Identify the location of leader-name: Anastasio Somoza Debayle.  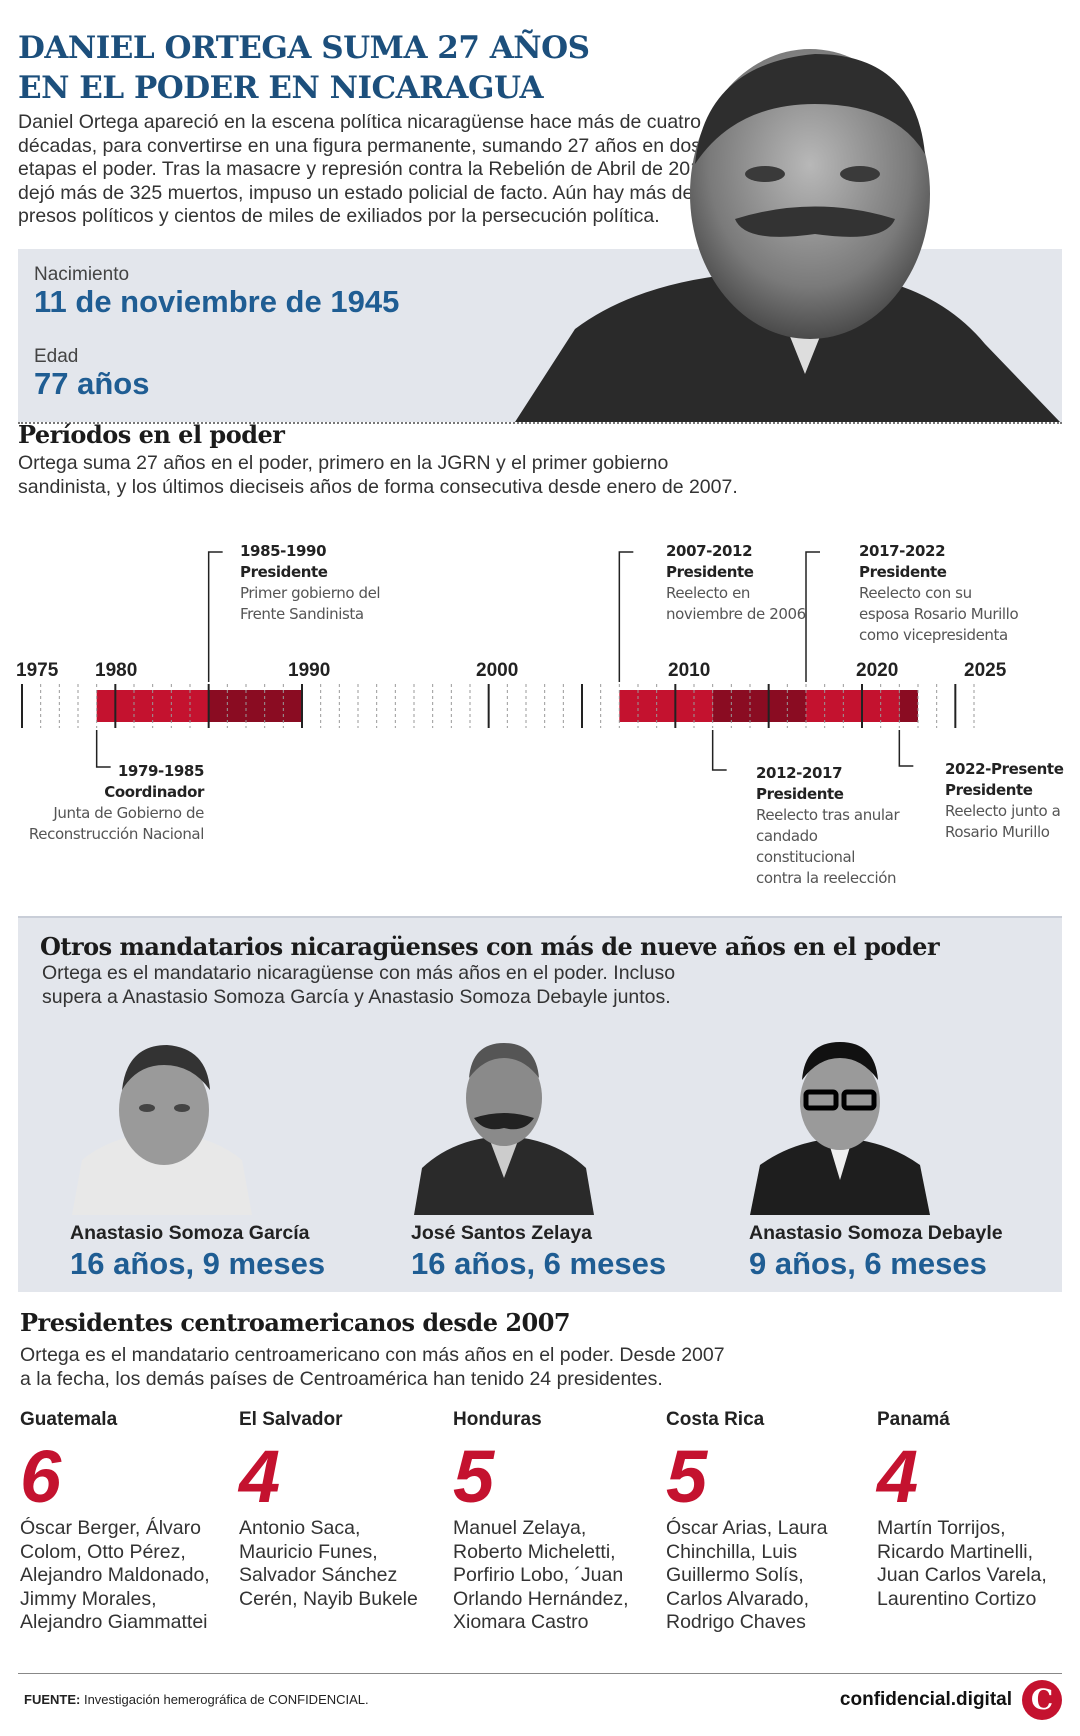
(876, 1233).